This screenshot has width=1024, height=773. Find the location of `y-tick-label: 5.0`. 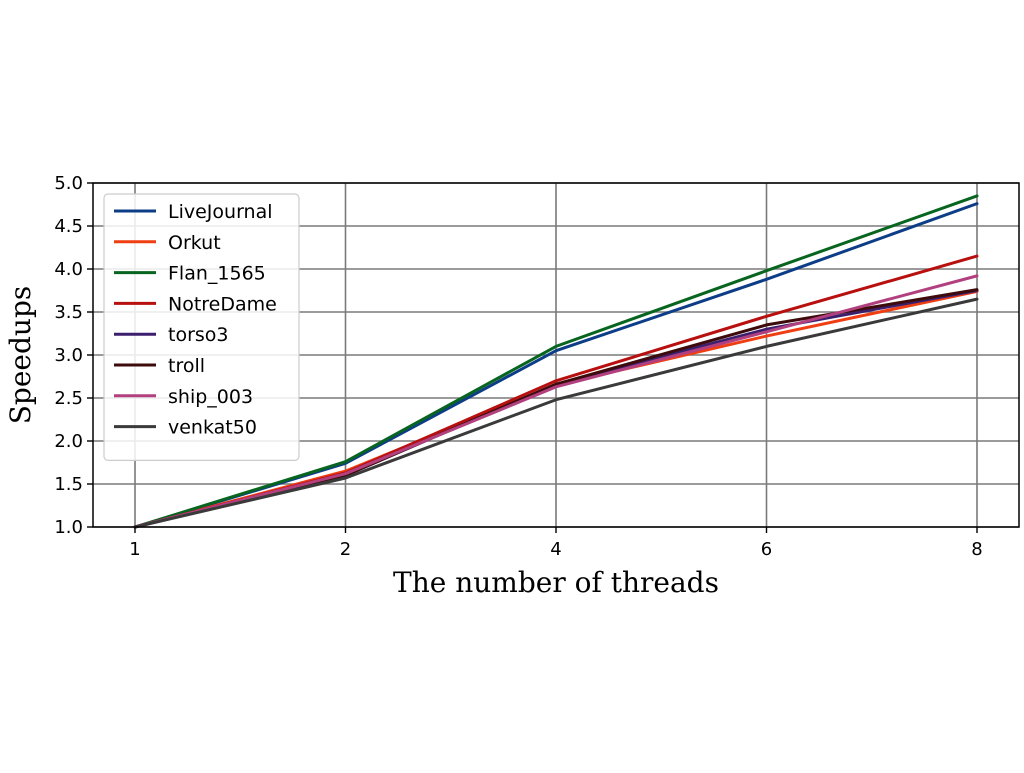

y-tick-label: 5.0 is located at coordinates (68, 183).